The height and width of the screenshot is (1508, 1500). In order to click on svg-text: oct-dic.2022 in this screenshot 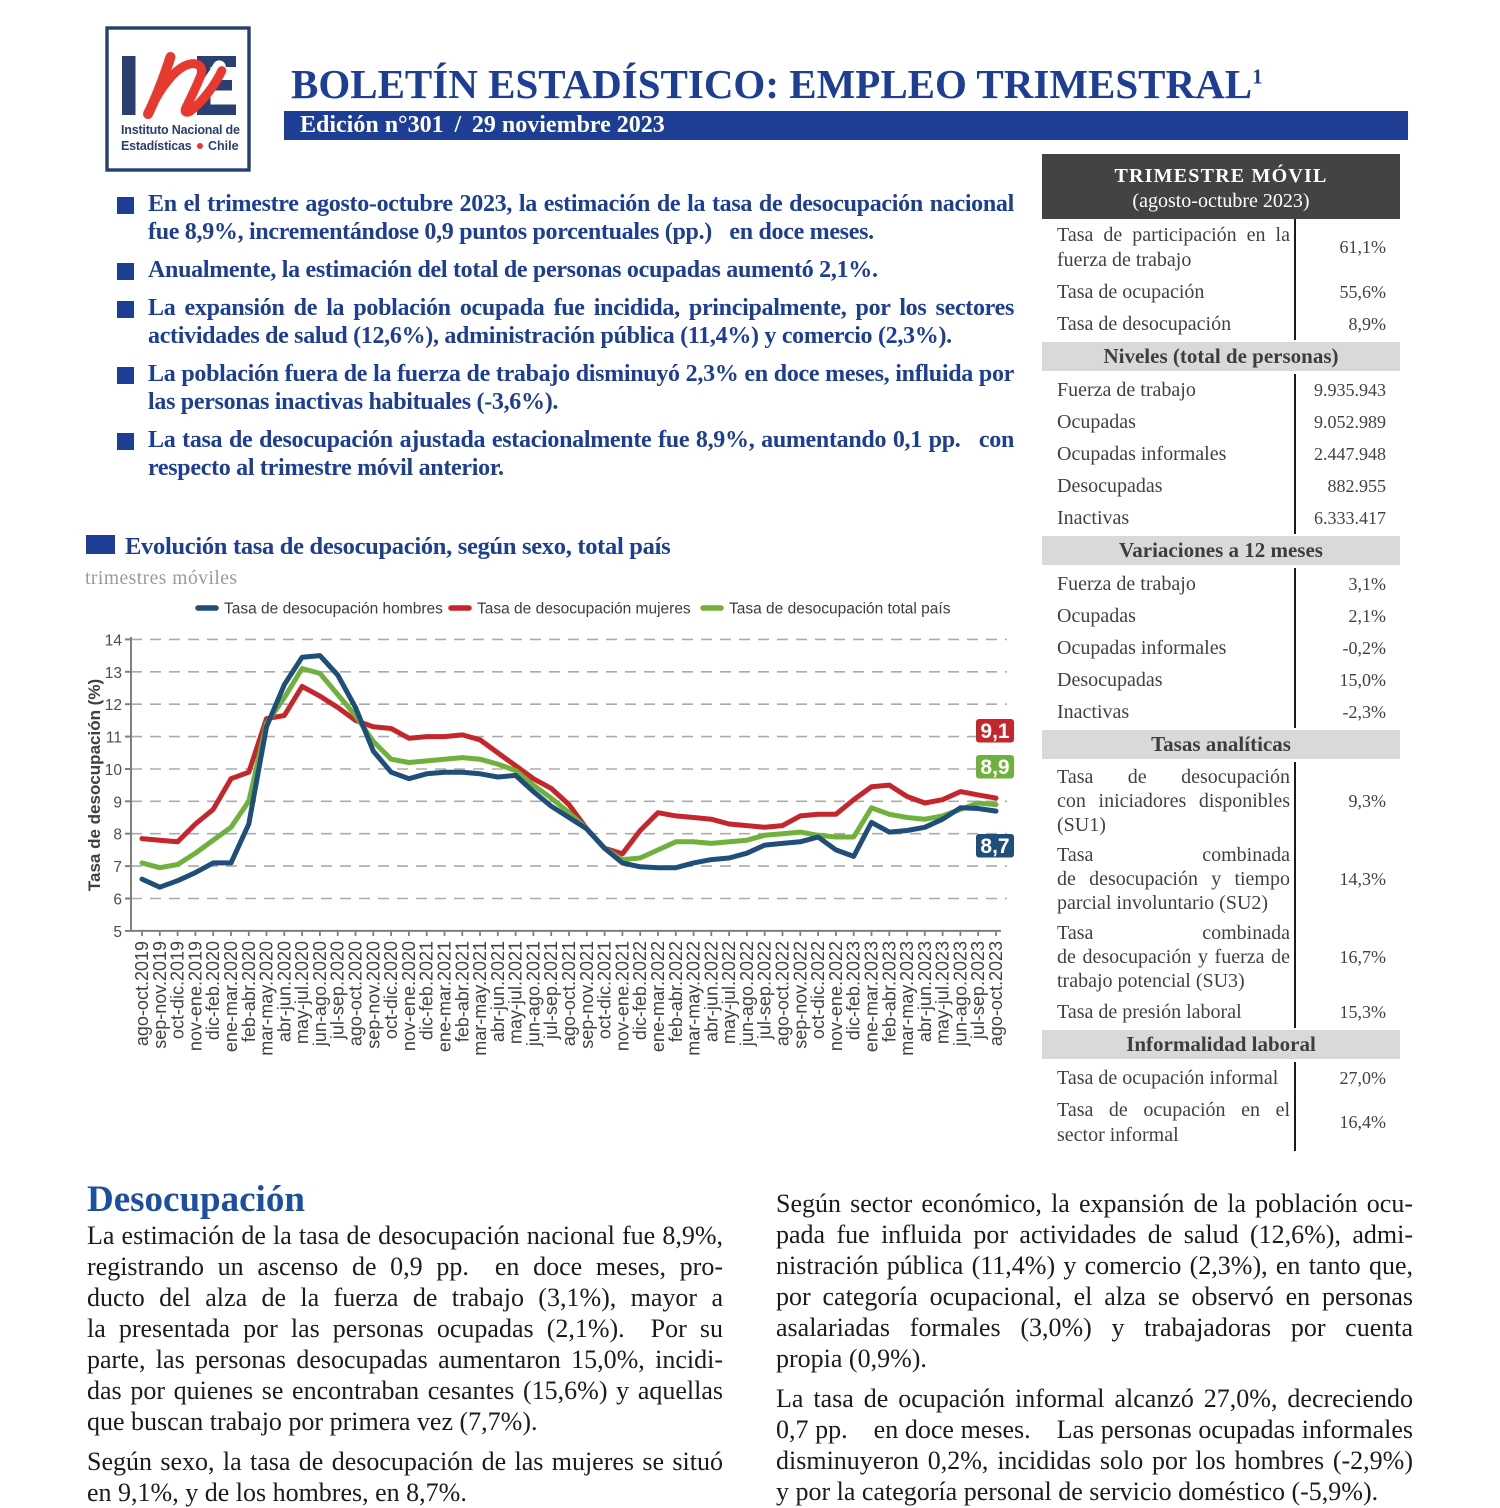, I will do `click(818, 990)`.